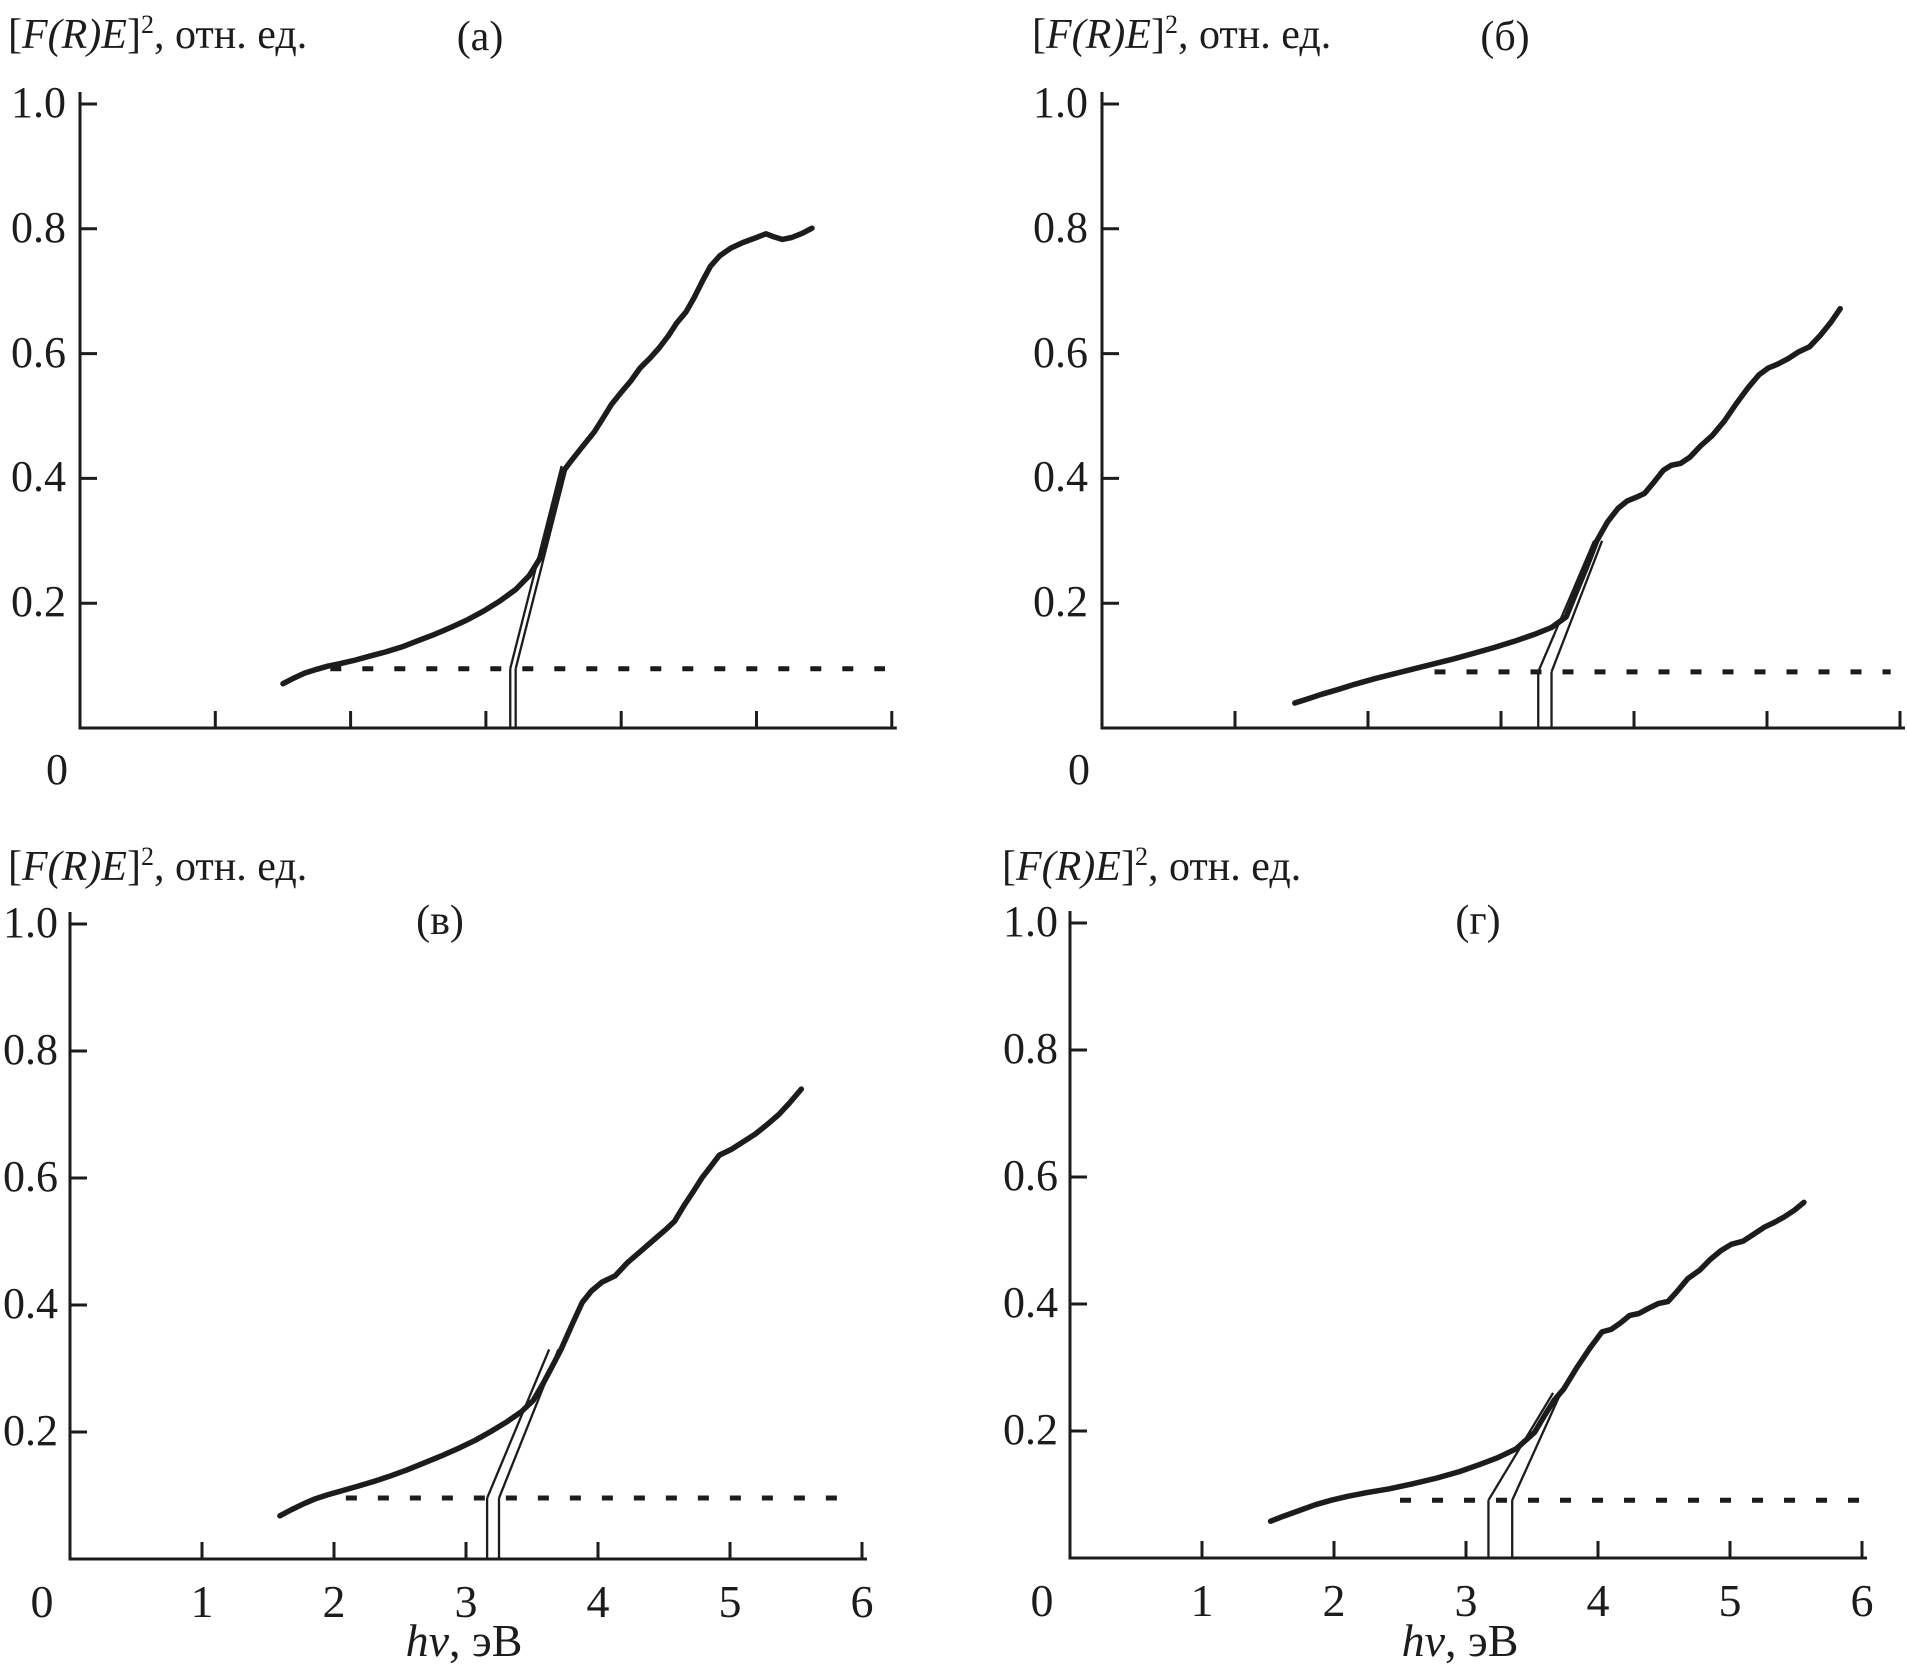 Image resolution: width=1907 pixels, height=1667 pixels. I want to click on panel-label-b: (б), so click(1505, 37).